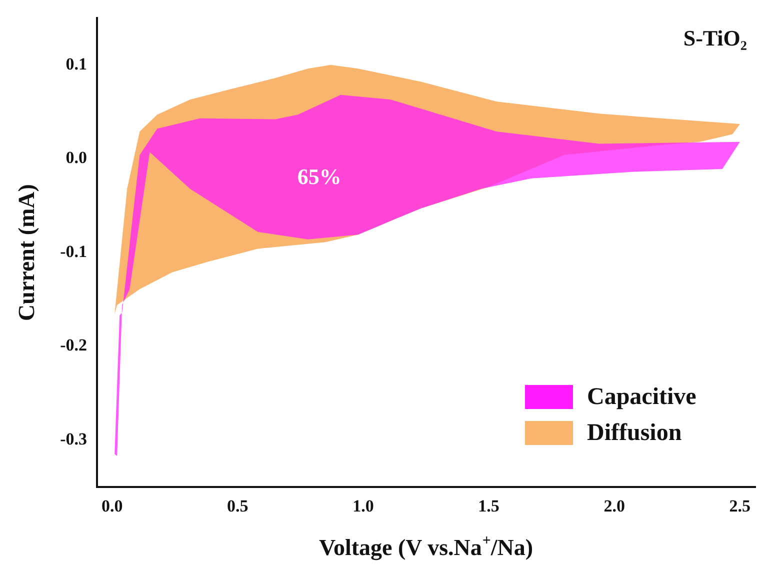 The image size is (765, 567). What do you see at coordinates (112, 506) in the screenshot?
I see `x-tick-label: 0.0` at bounding box center [112, 506].